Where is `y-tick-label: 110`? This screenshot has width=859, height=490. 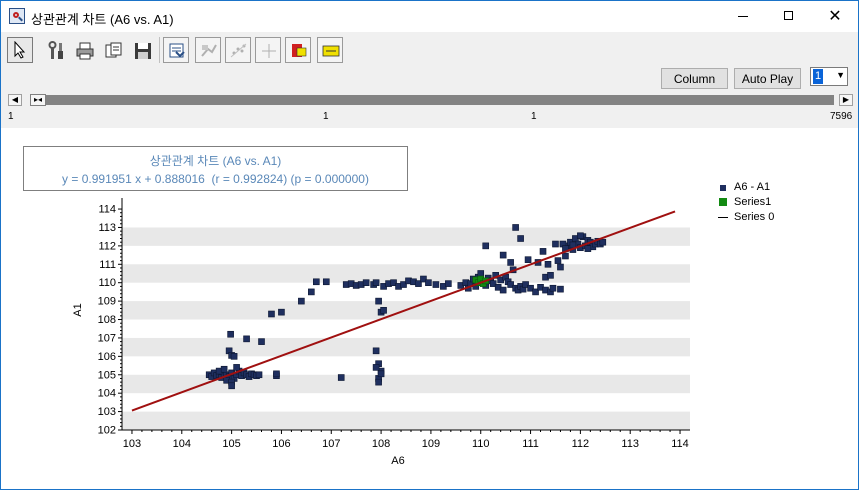 y-tick-label: 110 is located at coordinates (107, 283).